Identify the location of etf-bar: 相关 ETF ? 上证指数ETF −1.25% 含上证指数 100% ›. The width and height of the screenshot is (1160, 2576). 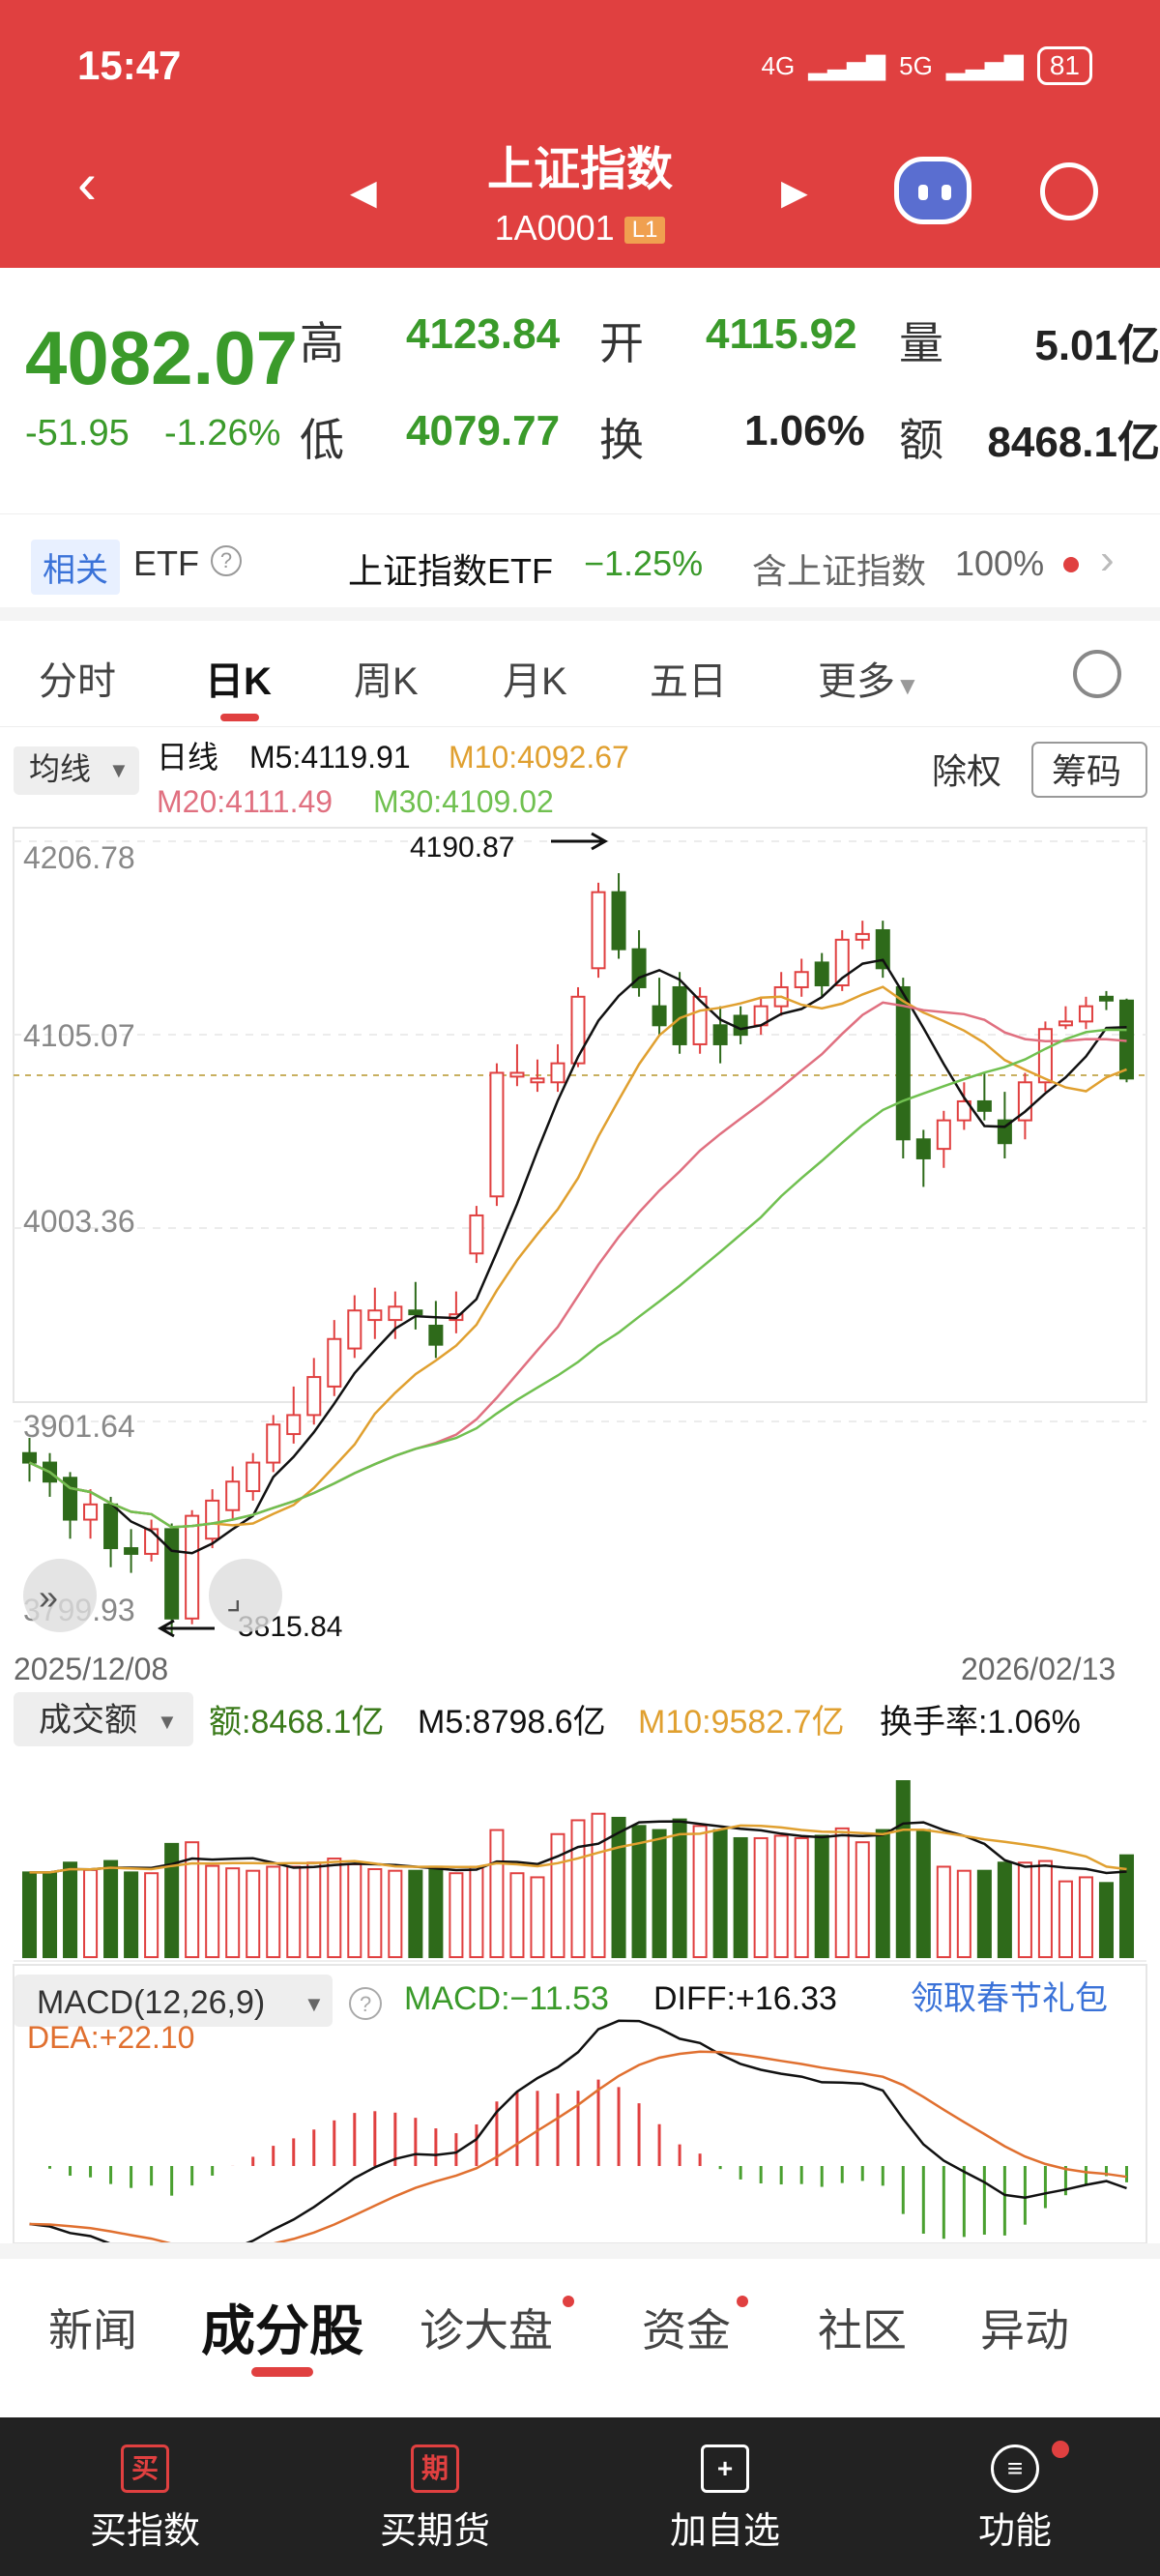
(580, 567).